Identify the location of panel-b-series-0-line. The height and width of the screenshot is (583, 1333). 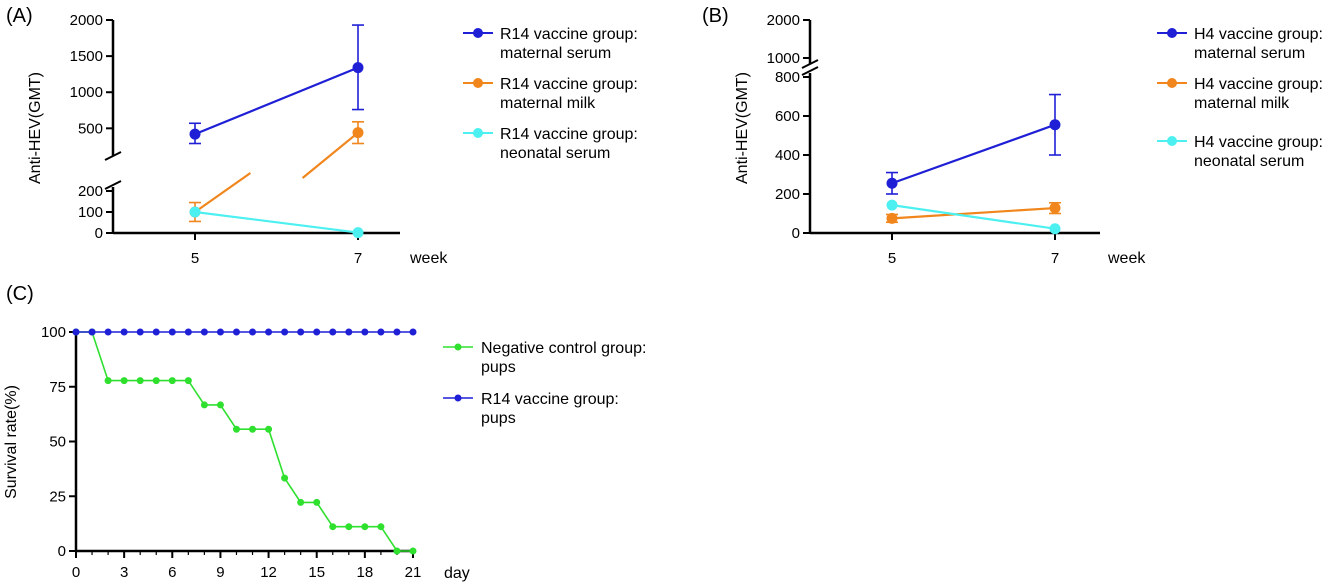
(973, 154).